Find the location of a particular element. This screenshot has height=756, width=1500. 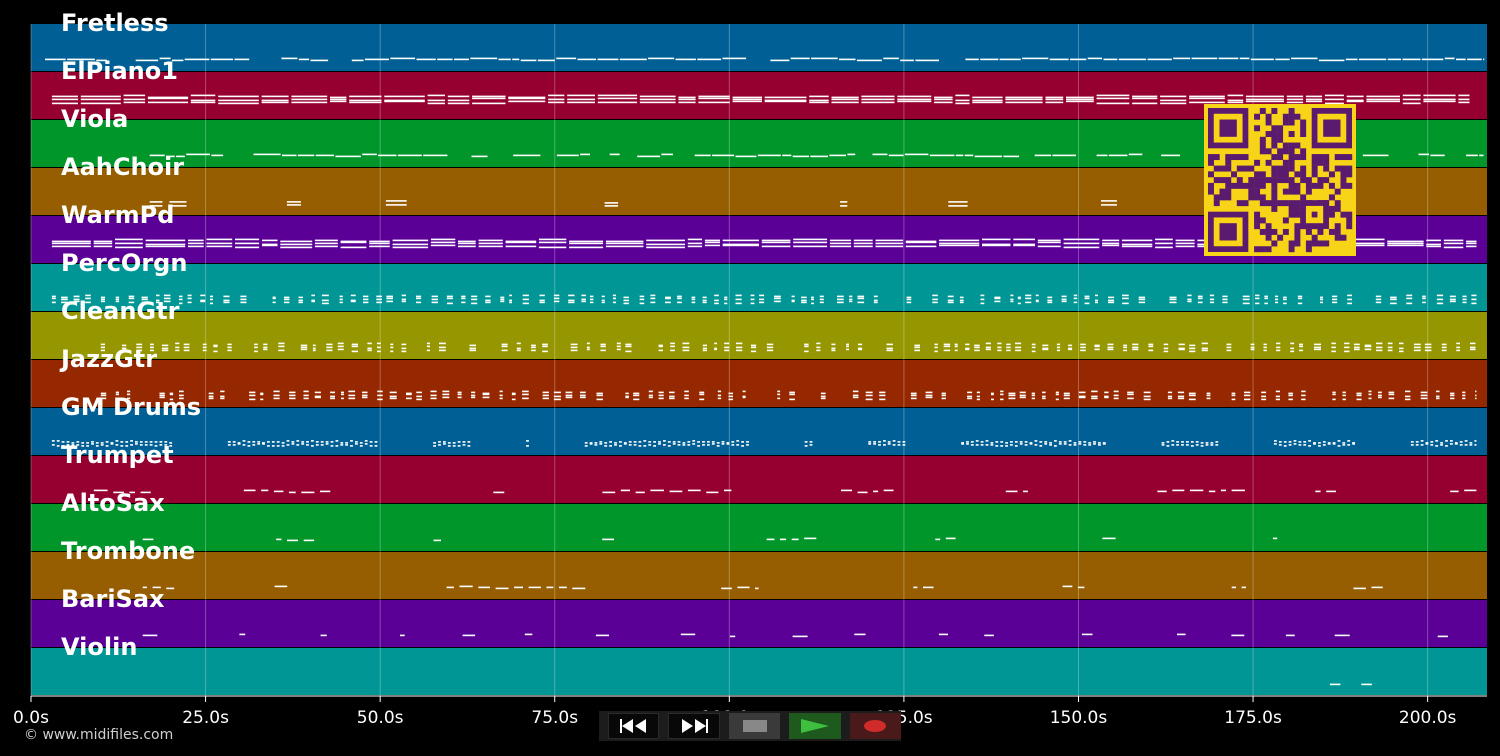

track-notes is located at coordinates (788, 395).